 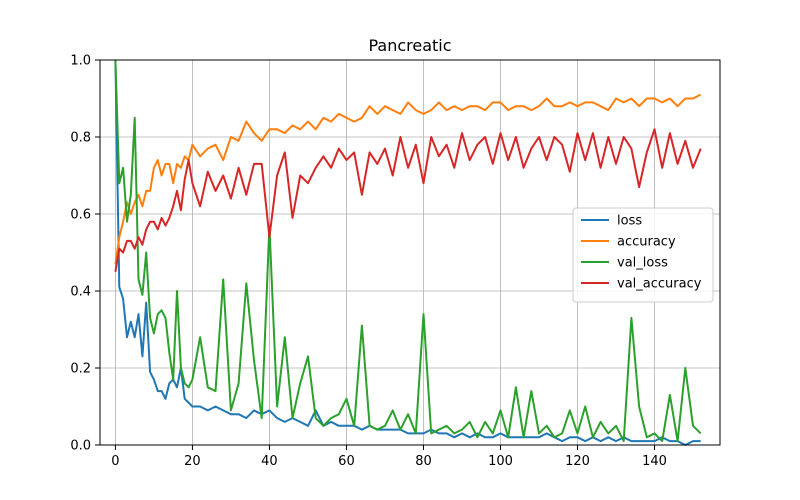 I want to click on x-tick-label: 100, so click(x=500, y=461).